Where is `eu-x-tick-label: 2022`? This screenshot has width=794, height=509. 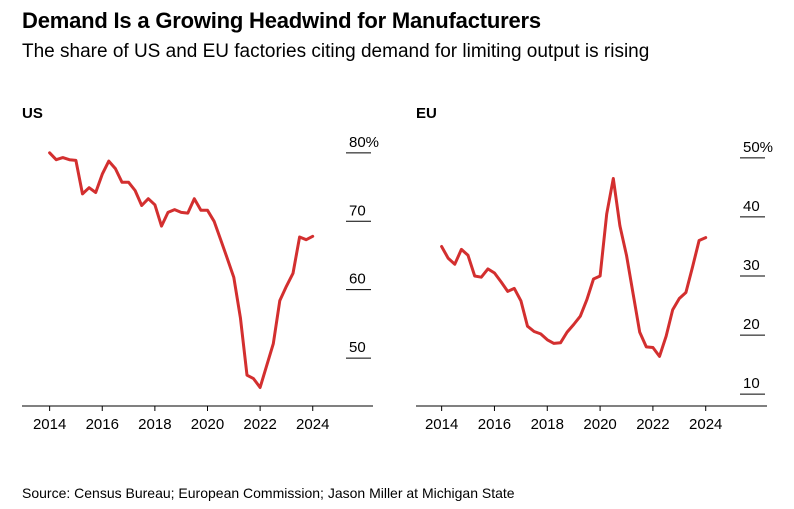
eu-x-tick-label: 2022 is located at coordinates (652, 424).